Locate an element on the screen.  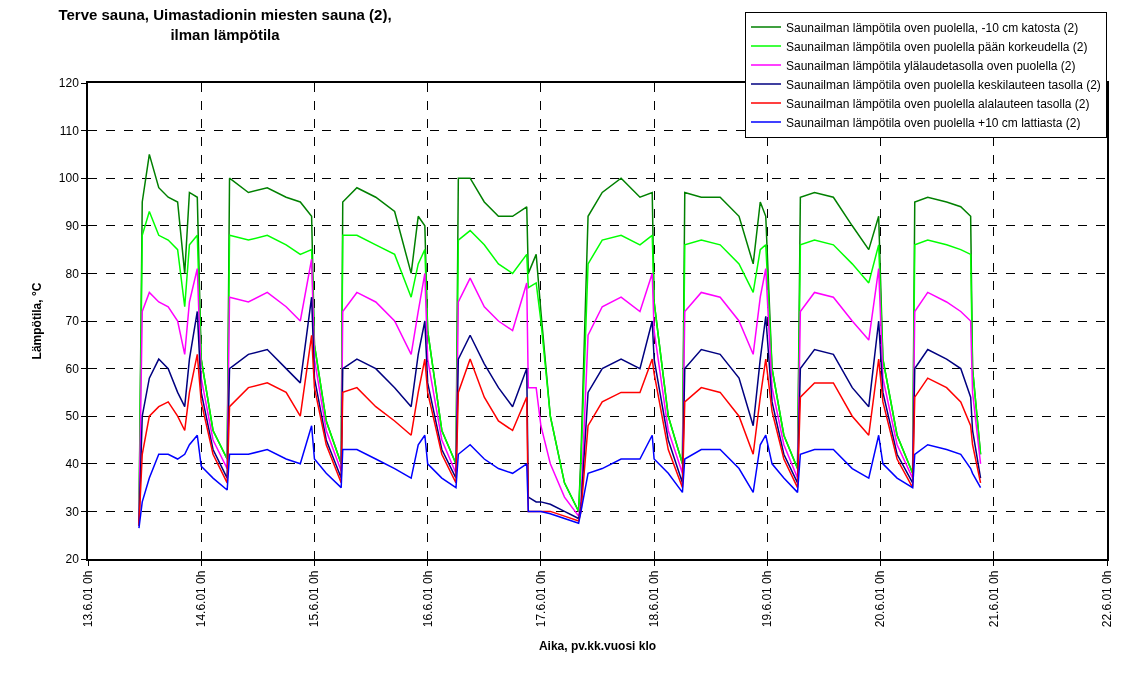
y-tick-label: 80 is located at coordinates (72, 273).